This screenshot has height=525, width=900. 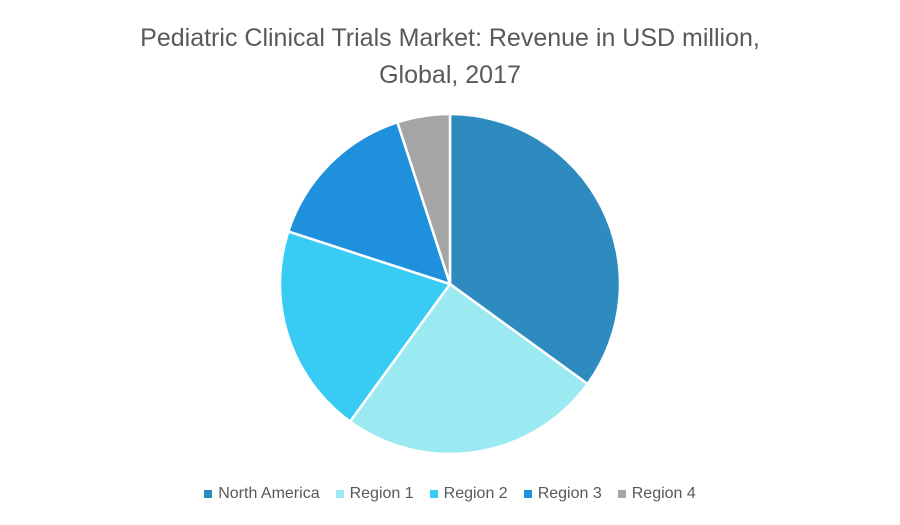 I want to click on legend-item-region-3: Region 3, so click(x=562, y=494).